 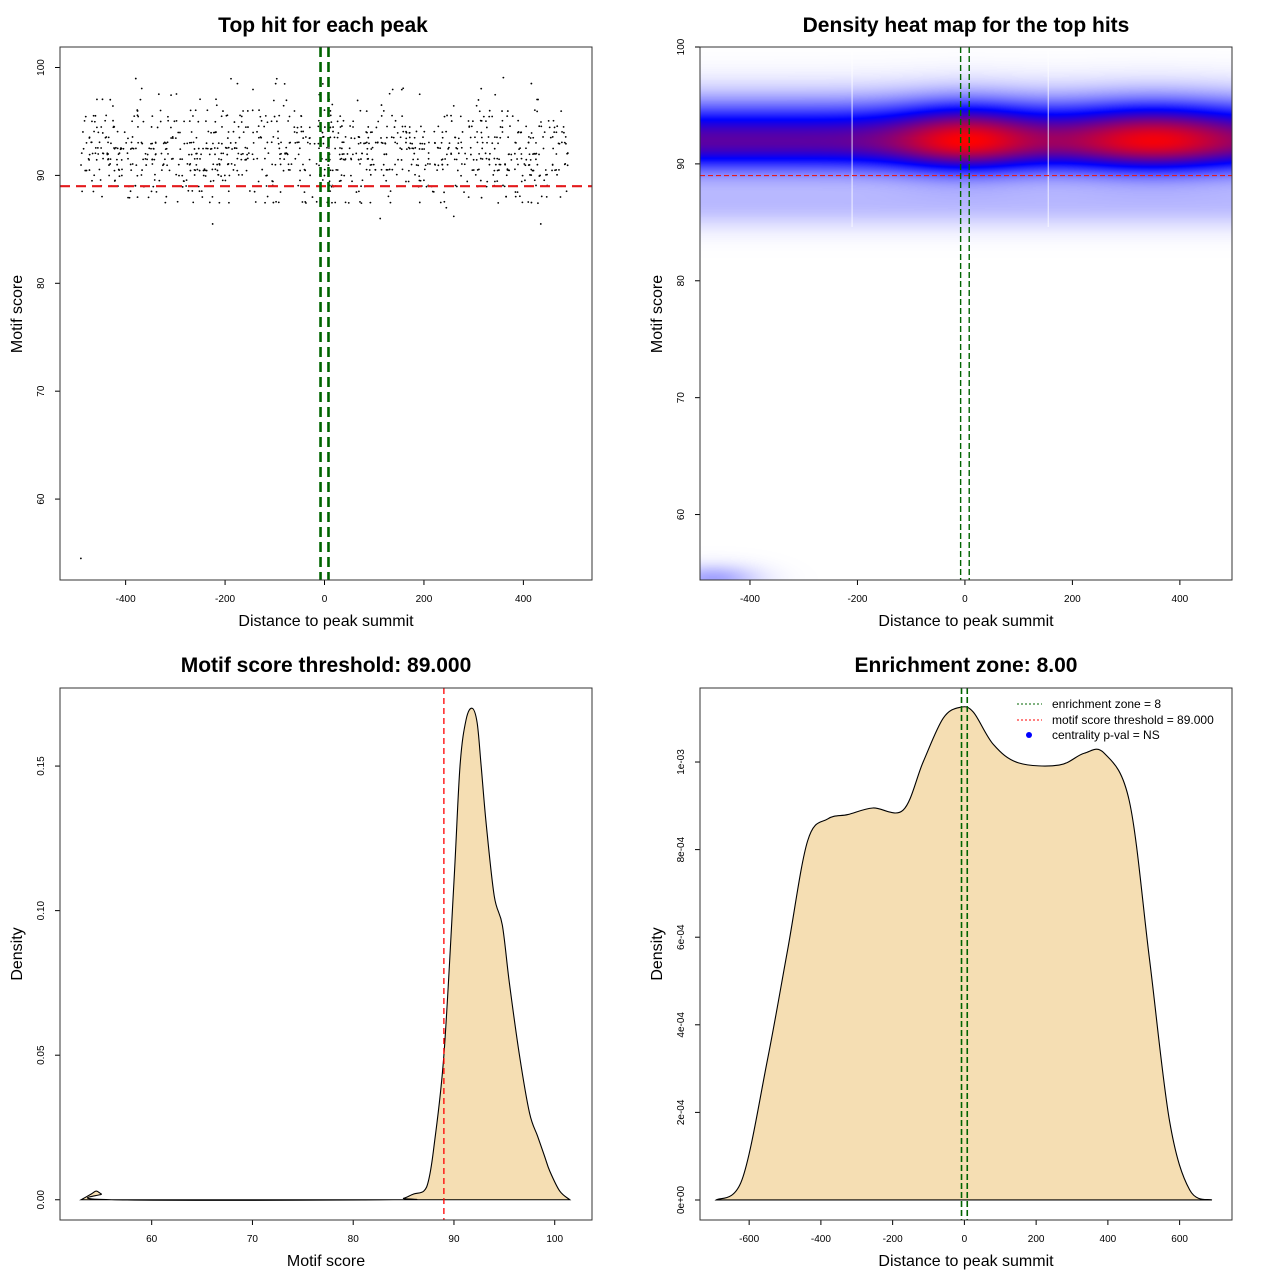 What do you see at coordinates (41, 910) in the screenshot?
I see `y-tick-label: 0.10` at bounding box center [41, 910].